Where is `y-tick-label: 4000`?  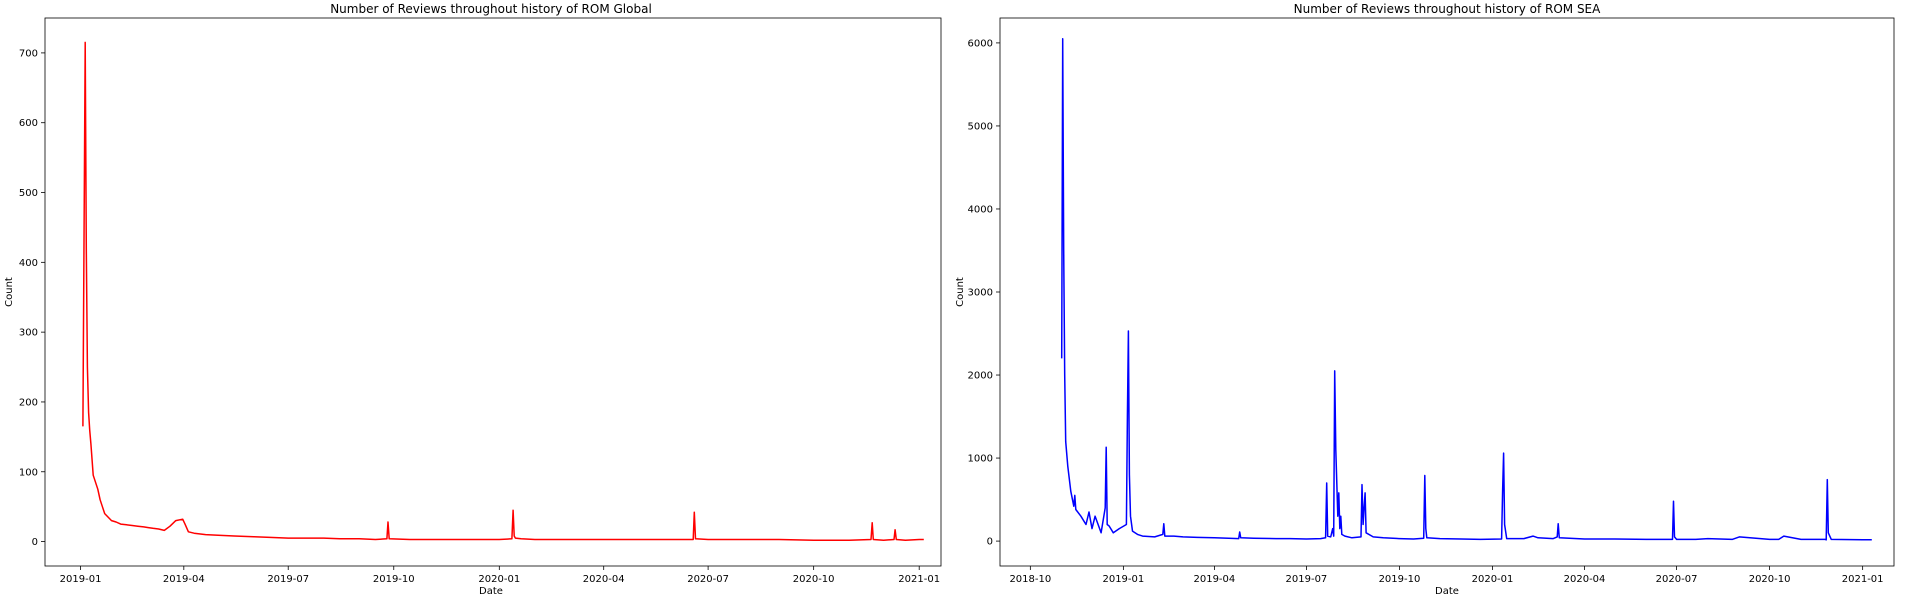
y-tick-label: 4000 is located at coordinates (980, 209).